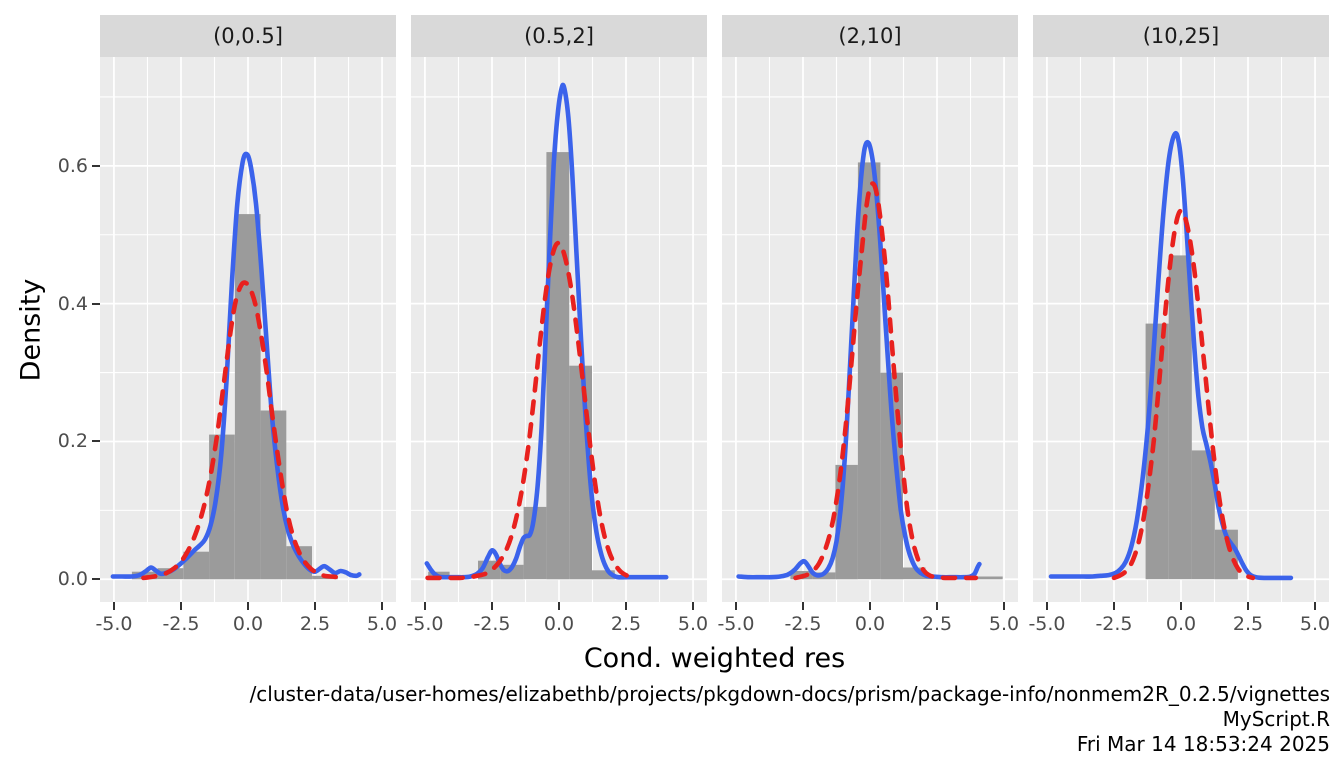 This screenshot has height=768, width=1344. Describe the element at coordinates (1276, 719) in the screenshot. I see `caption-line-script: MyScript.R` at that location.